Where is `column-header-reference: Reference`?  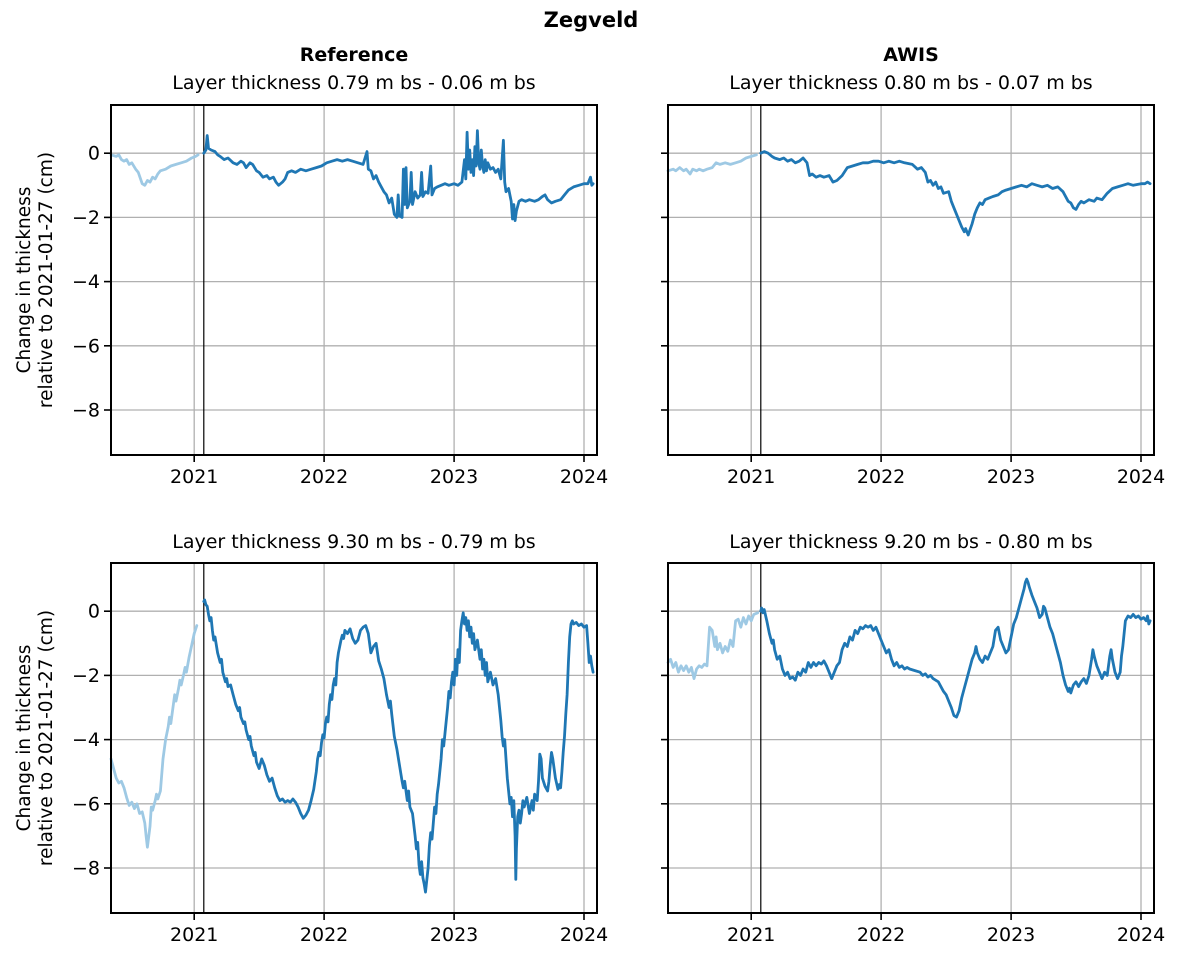 column-header-reference: Reference is located at coordinates (354, 55).